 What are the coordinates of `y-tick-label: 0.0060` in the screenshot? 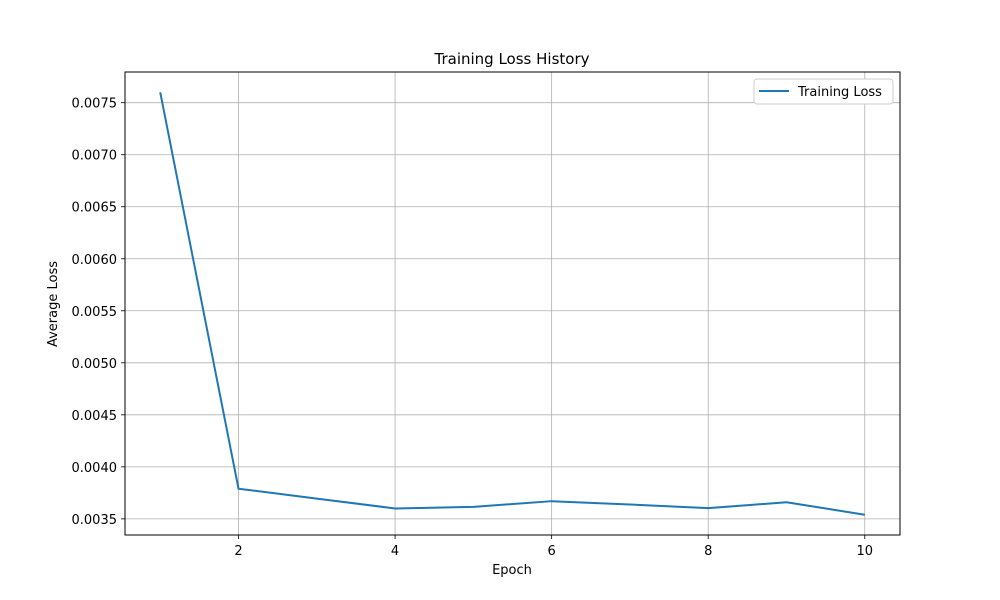 It's located at (95, 260).